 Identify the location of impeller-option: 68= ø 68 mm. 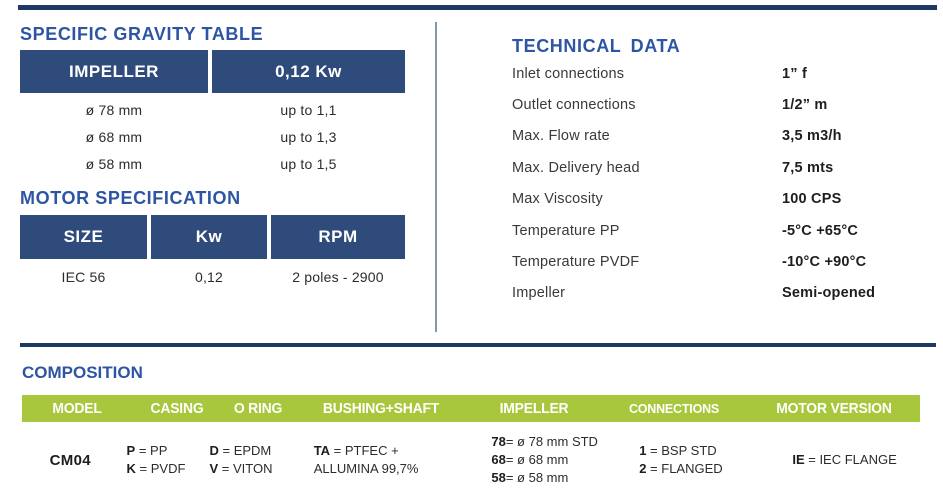
(530, 459).